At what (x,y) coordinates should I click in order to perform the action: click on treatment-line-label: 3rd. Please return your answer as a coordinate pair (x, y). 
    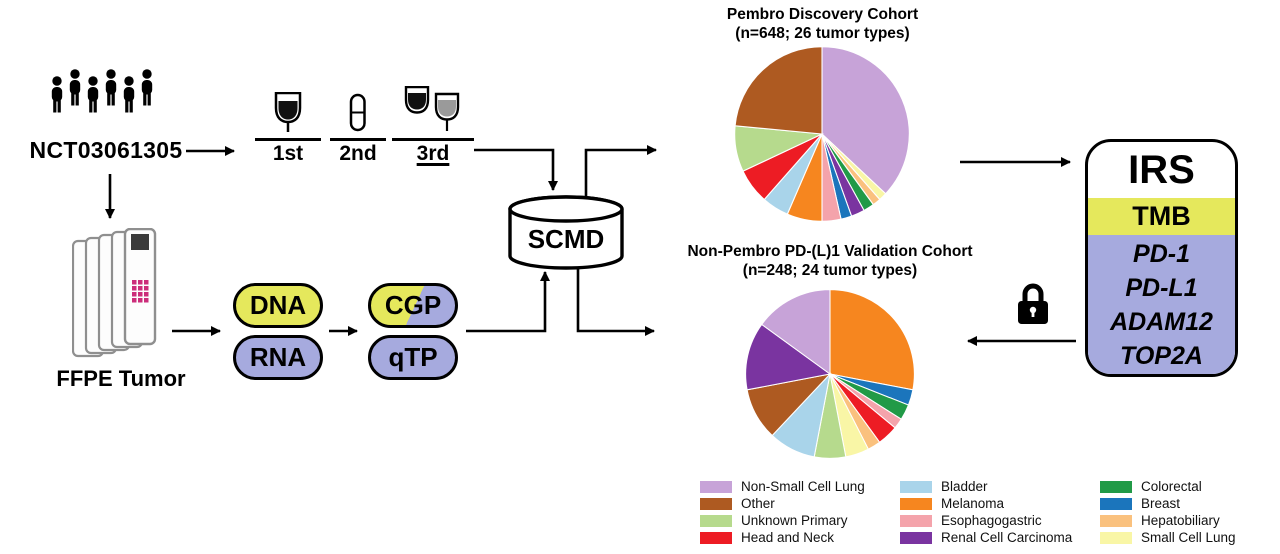
    Looking at the image, I should click on (433, 152).